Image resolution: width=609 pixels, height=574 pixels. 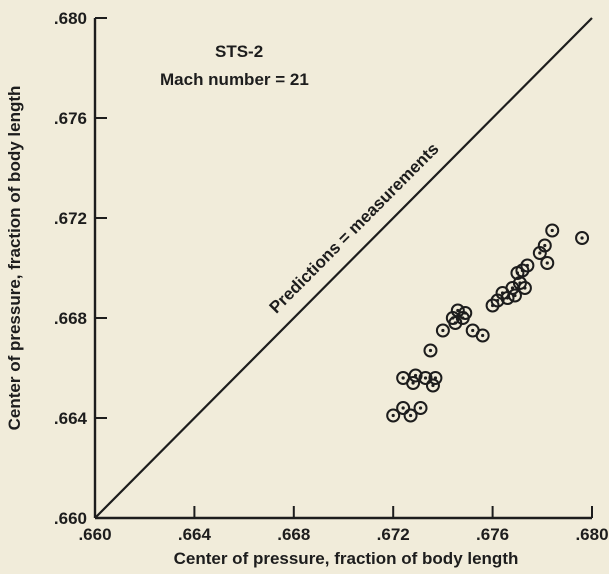 What do you see at coordinates (70, 118) in the screenshot?
I see `y-tick-label: .676` at bounding box center [70, 118].